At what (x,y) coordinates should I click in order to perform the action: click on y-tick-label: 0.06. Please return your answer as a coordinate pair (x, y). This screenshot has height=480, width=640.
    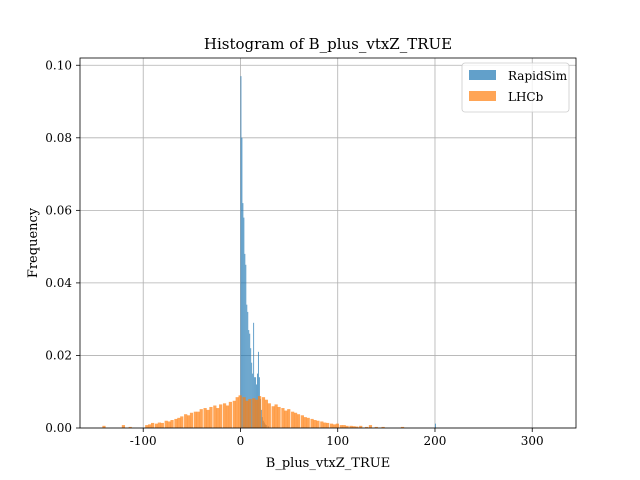
    Looking at the image, I should click on (58, 210).